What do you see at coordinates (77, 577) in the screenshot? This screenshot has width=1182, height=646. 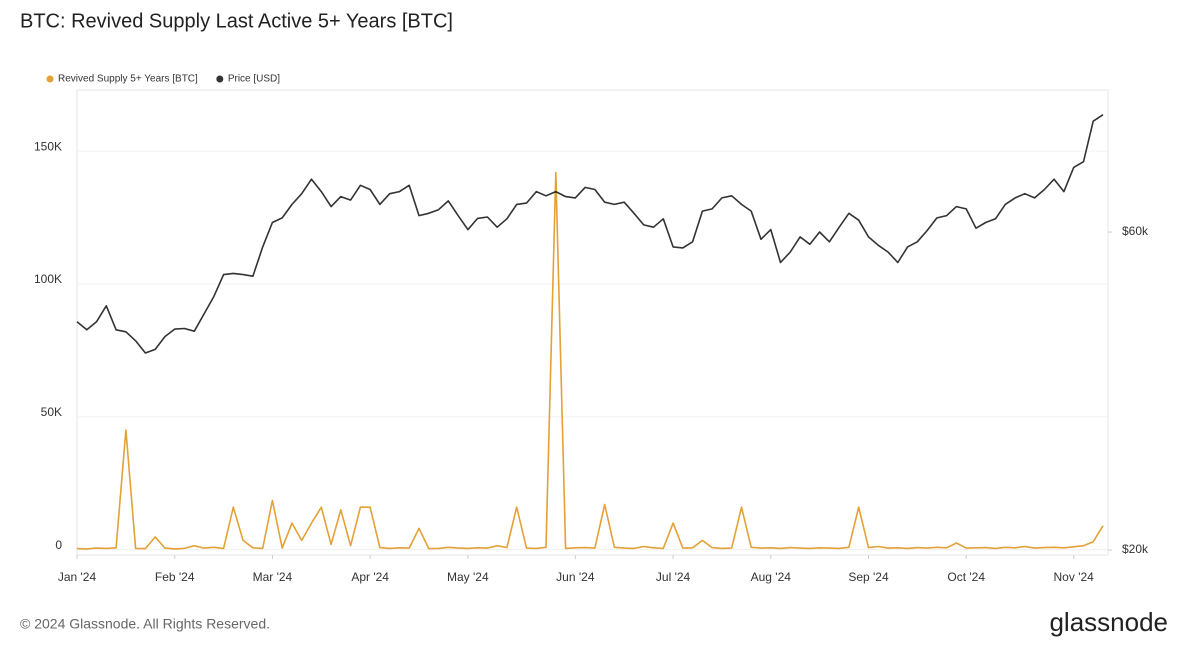 I see `x-tick-label: Jan '24` at bounding box center [77, 577].